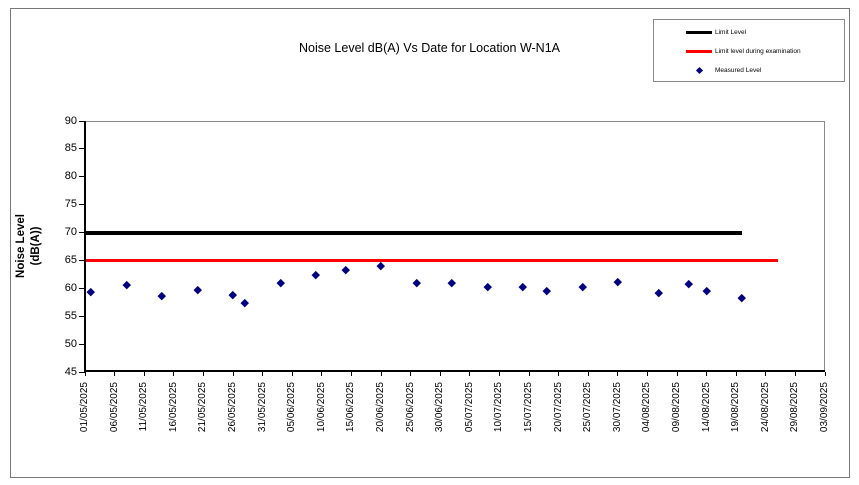 This screenshot has width=859, height=485. Describe the element at coordinates (469, 407) in the screenshot. I see `x-axis-tick-label-text: 05/07/2025` at that location.